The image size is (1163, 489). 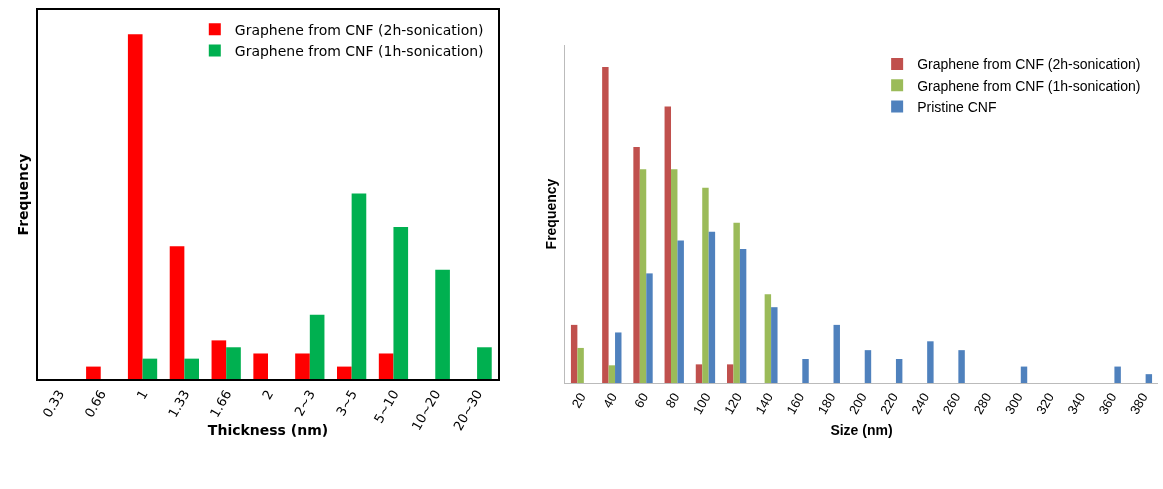 I want to click on x-tick-label: 380, so click(x=1138, y=403).